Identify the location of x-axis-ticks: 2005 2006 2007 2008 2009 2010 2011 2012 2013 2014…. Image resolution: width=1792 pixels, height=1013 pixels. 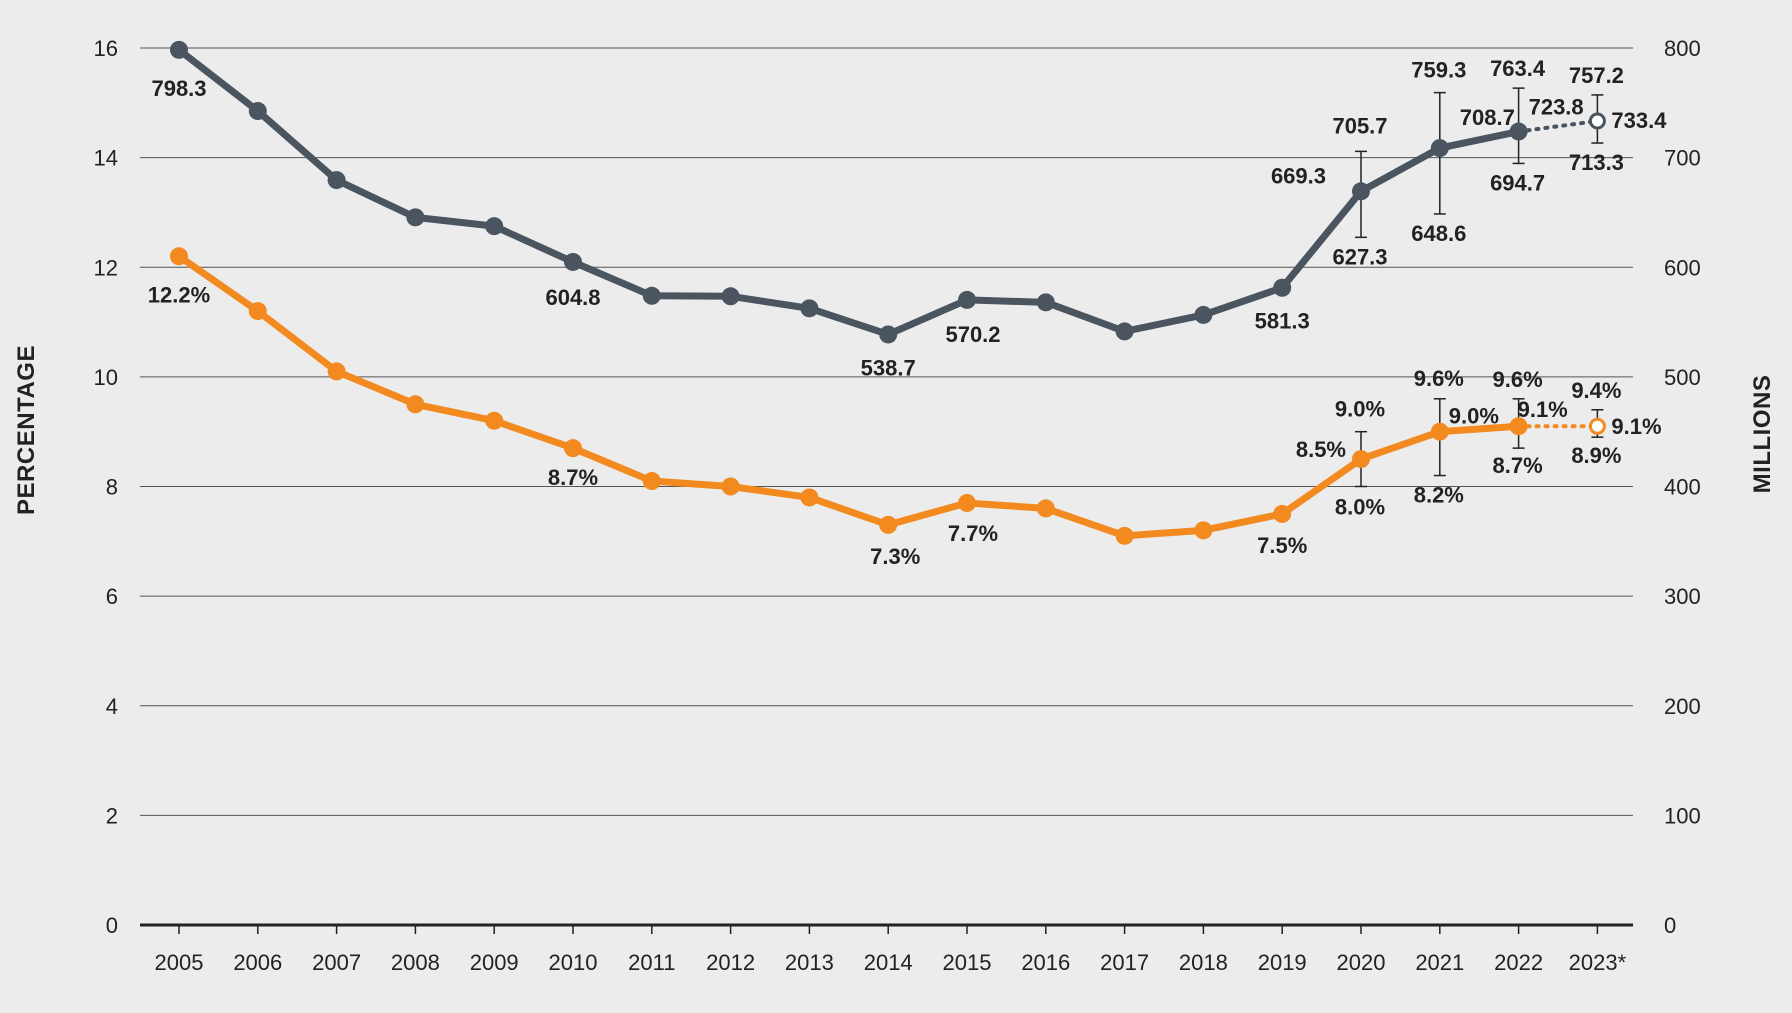
(891, 950).